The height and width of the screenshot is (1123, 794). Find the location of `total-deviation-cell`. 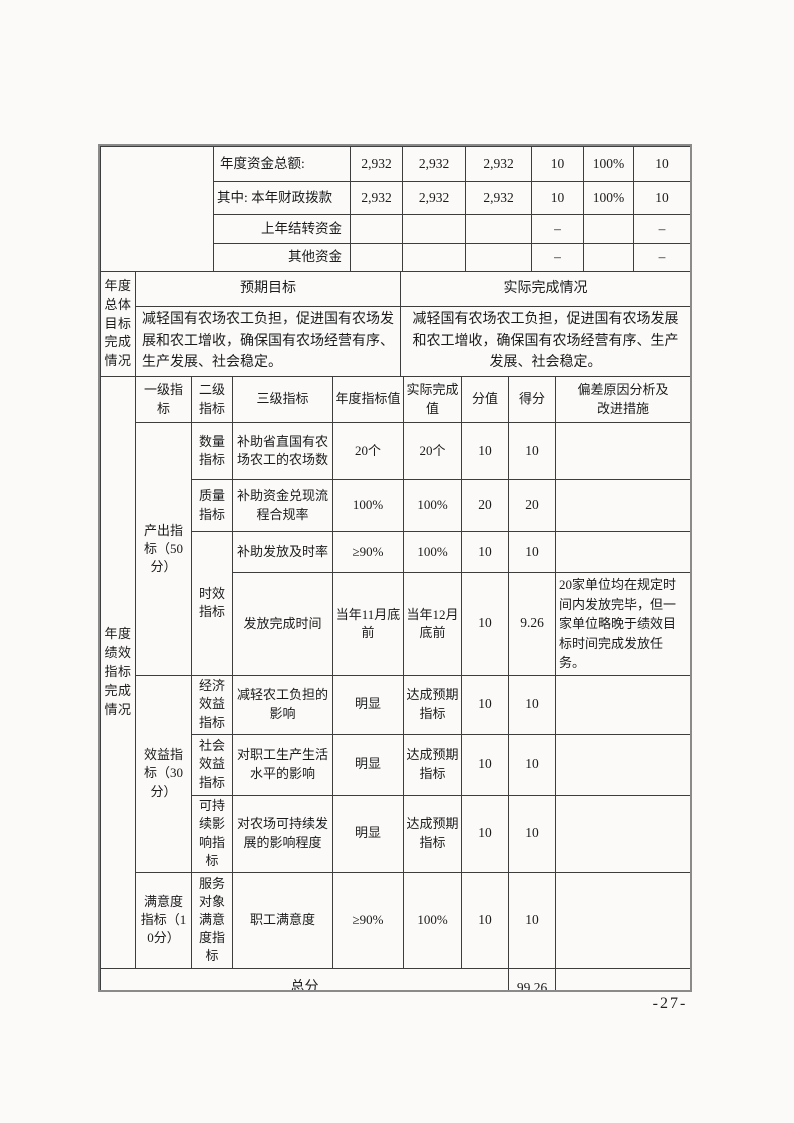

total-deviation-cell is located at coordinates (622, 978).